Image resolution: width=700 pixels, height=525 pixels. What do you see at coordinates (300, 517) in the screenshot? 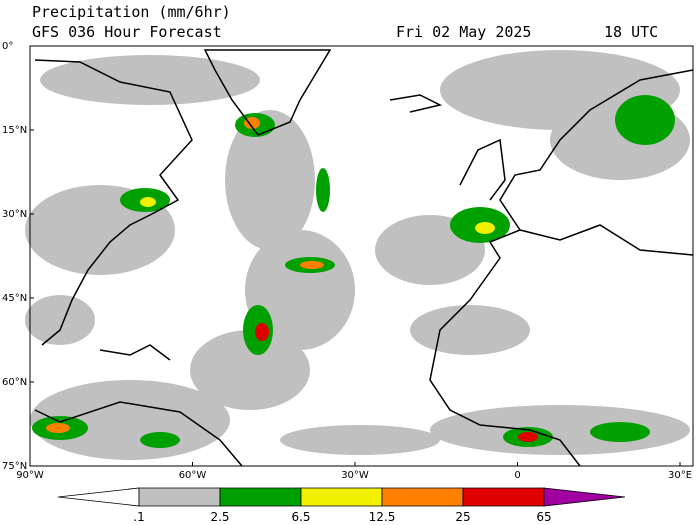
I see `colorbar-label: 6.5` at bounding box center [300, 517].